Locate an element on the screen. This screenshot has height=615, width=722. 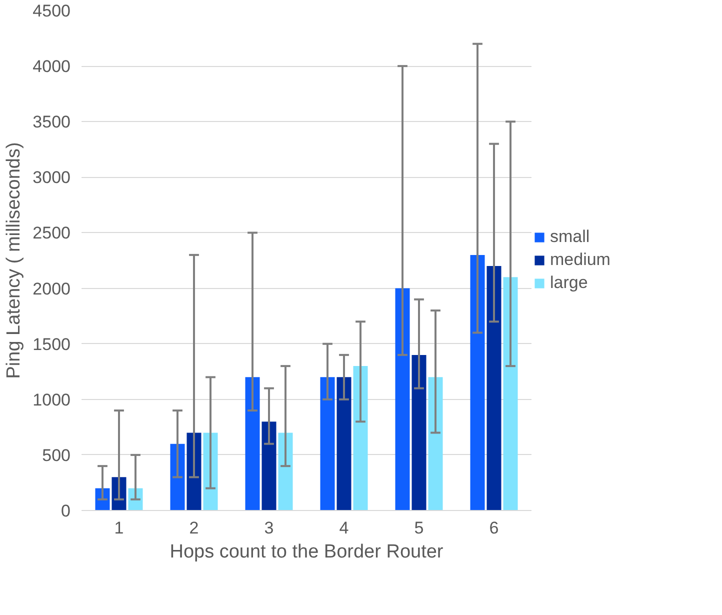
y-tick-label: 4500 is located at coordinates (51, 11).